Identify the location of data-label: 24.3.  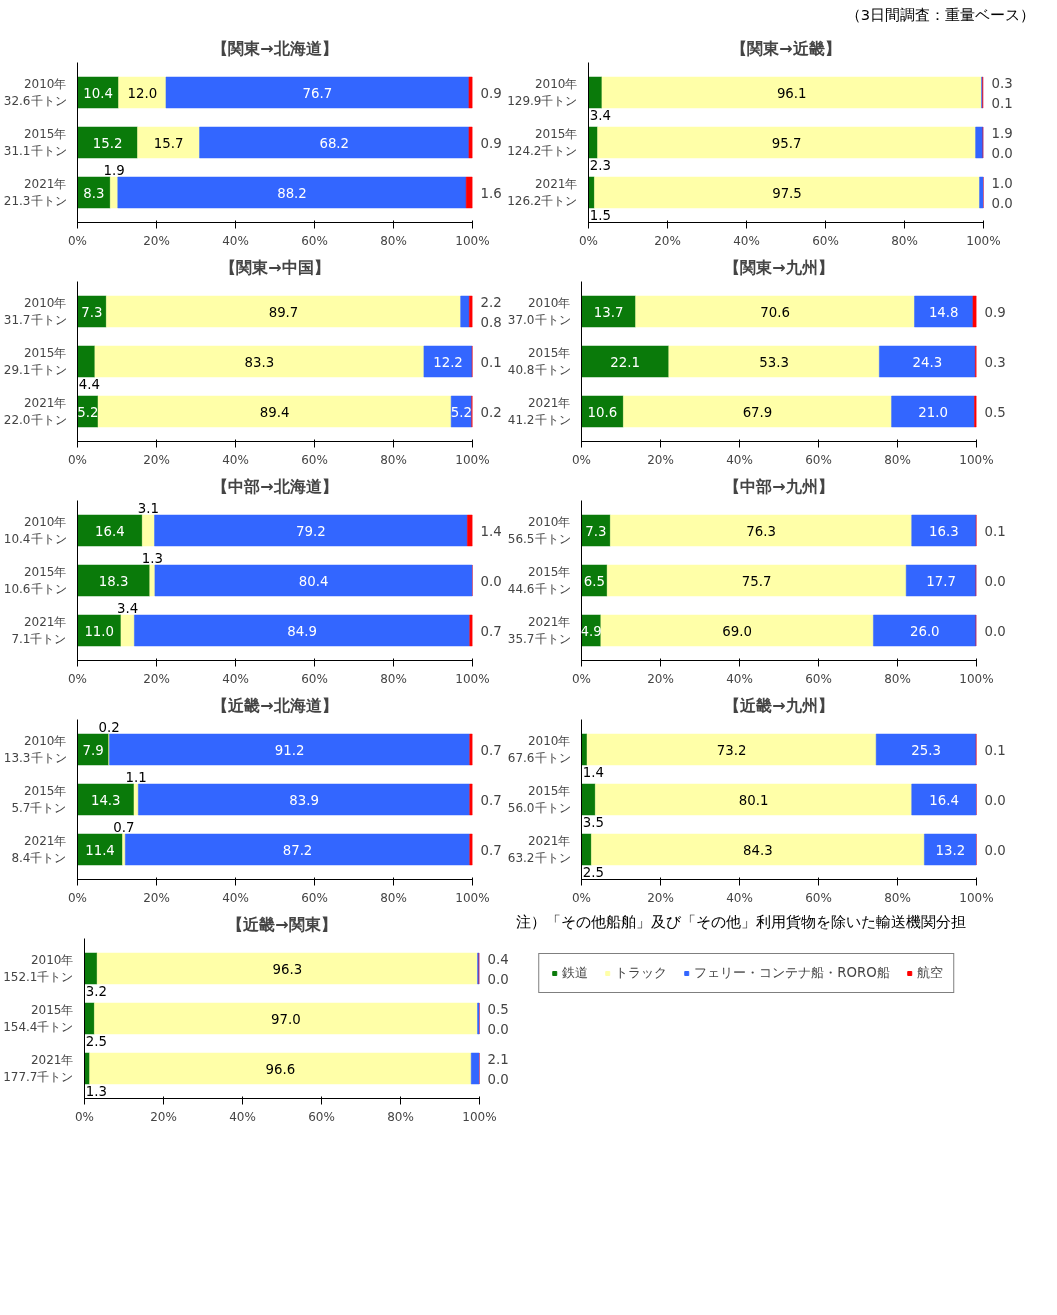
(927, 362).